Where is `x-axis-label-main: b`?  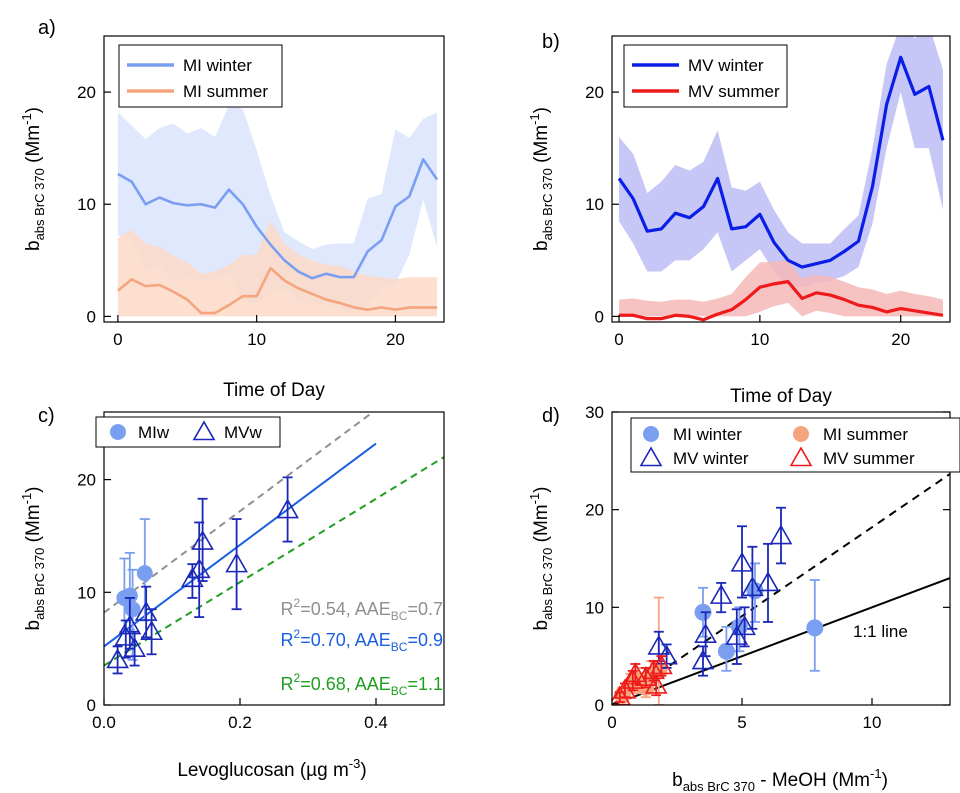 x-axis-label-main: b is located at coordinates (677, 780).